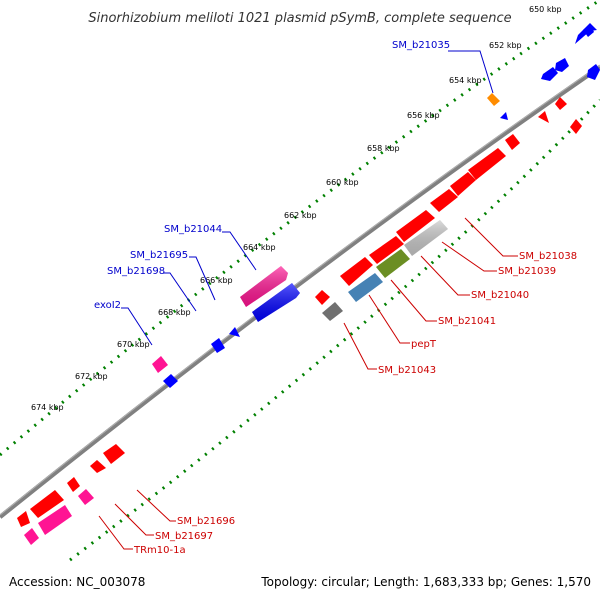 The height and width of the screenshot is (600, 600). Describe the element at coordinates (159, 550) in the screenshot. I see `label-trm10-1a: TRm10-1a` at that location.